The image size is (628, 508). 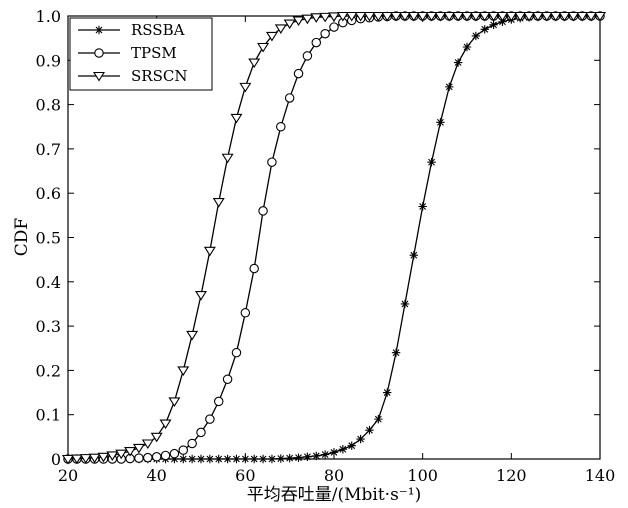 I want to click on y-tick-label: 0.9, so click(x=48, y=60).